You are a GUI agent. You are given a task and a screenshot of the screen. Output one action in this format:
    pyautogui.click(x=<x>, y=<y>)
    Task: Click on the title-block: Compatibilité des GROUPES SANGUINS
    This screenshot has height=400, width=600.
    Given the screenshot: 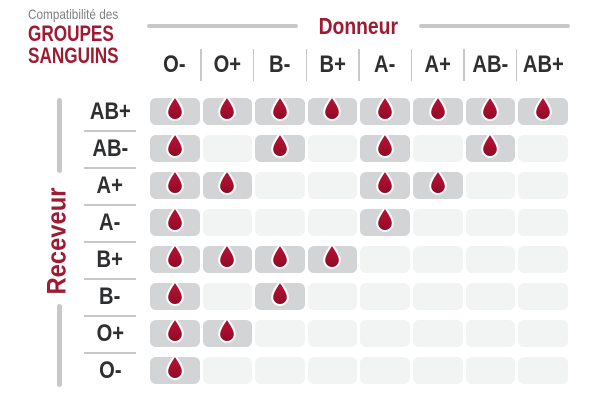 What is the action you would take?
    pyautogui.click(x=86, y=36)
    